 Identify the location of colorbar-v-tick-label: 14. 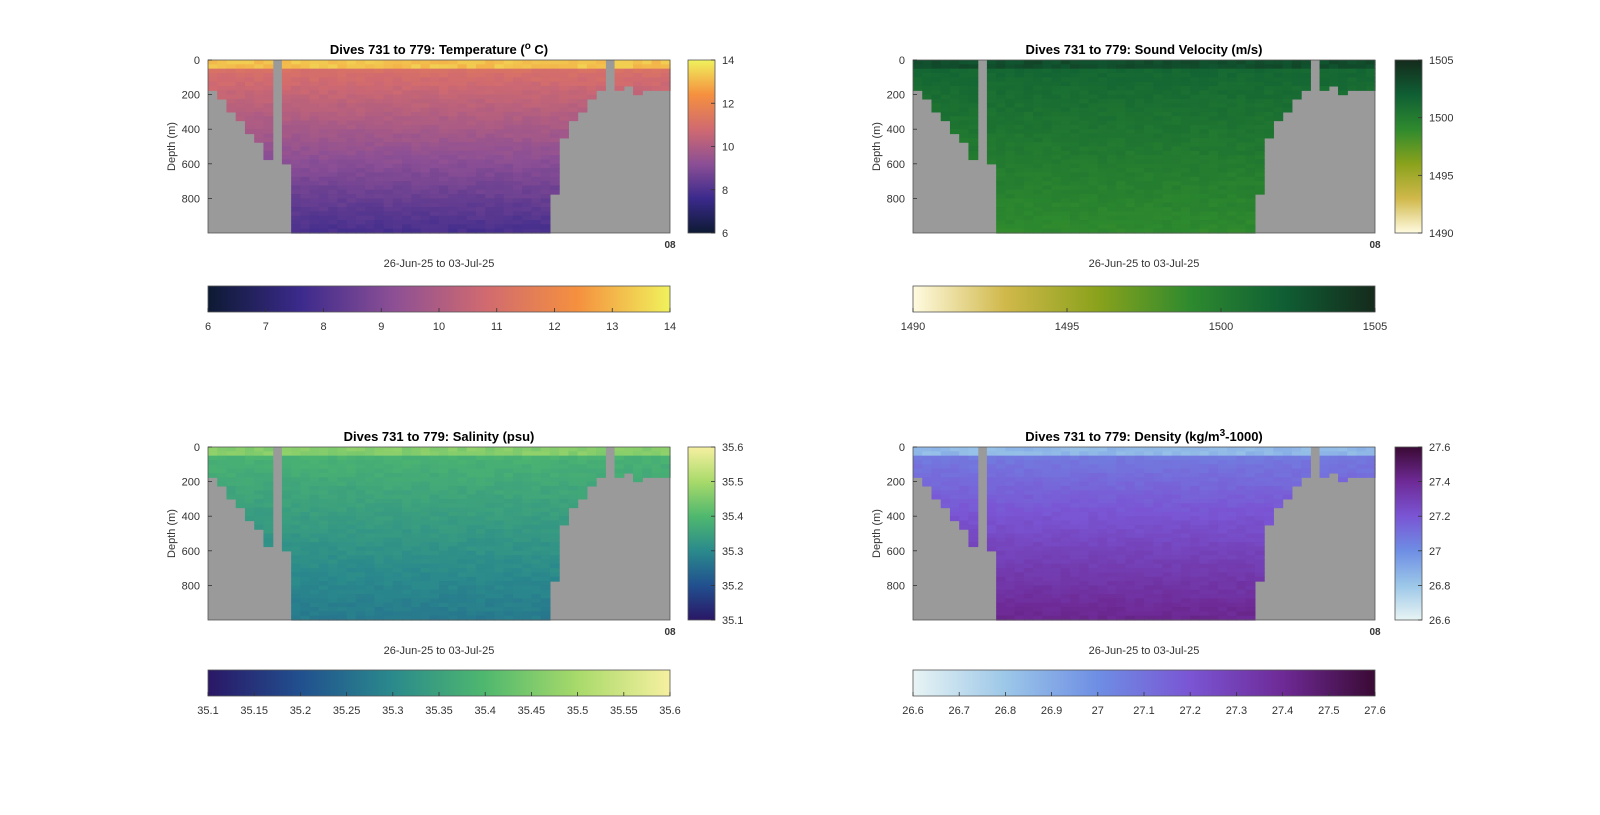
(728, 61).